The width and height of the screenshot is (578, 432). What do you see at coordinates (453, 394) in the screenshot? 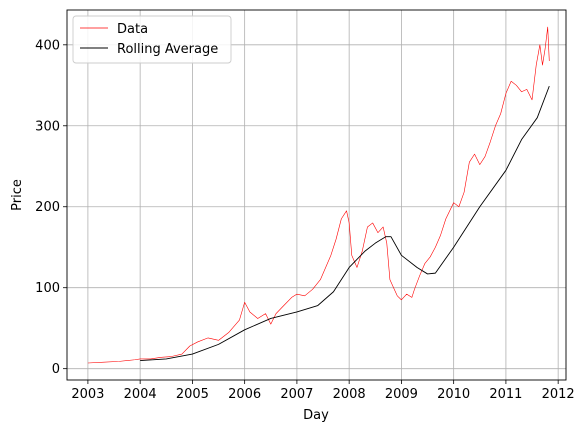
I see `x-tick-label: 2010` at bounding box center [453, 394].